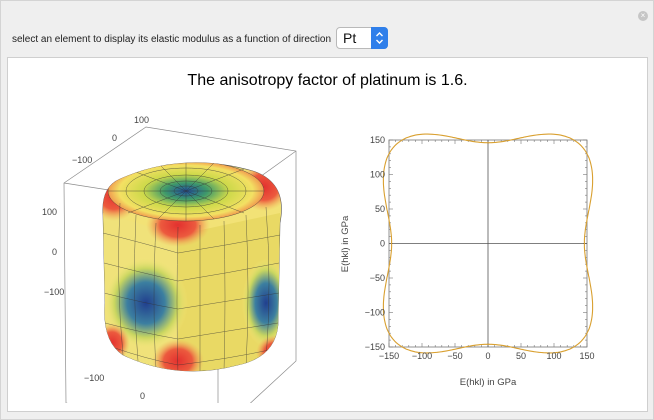  What do you see at coordinates (375, 313) in the screenshot?
I see `y-tick-label: −100` at bounding box center [375, 313].